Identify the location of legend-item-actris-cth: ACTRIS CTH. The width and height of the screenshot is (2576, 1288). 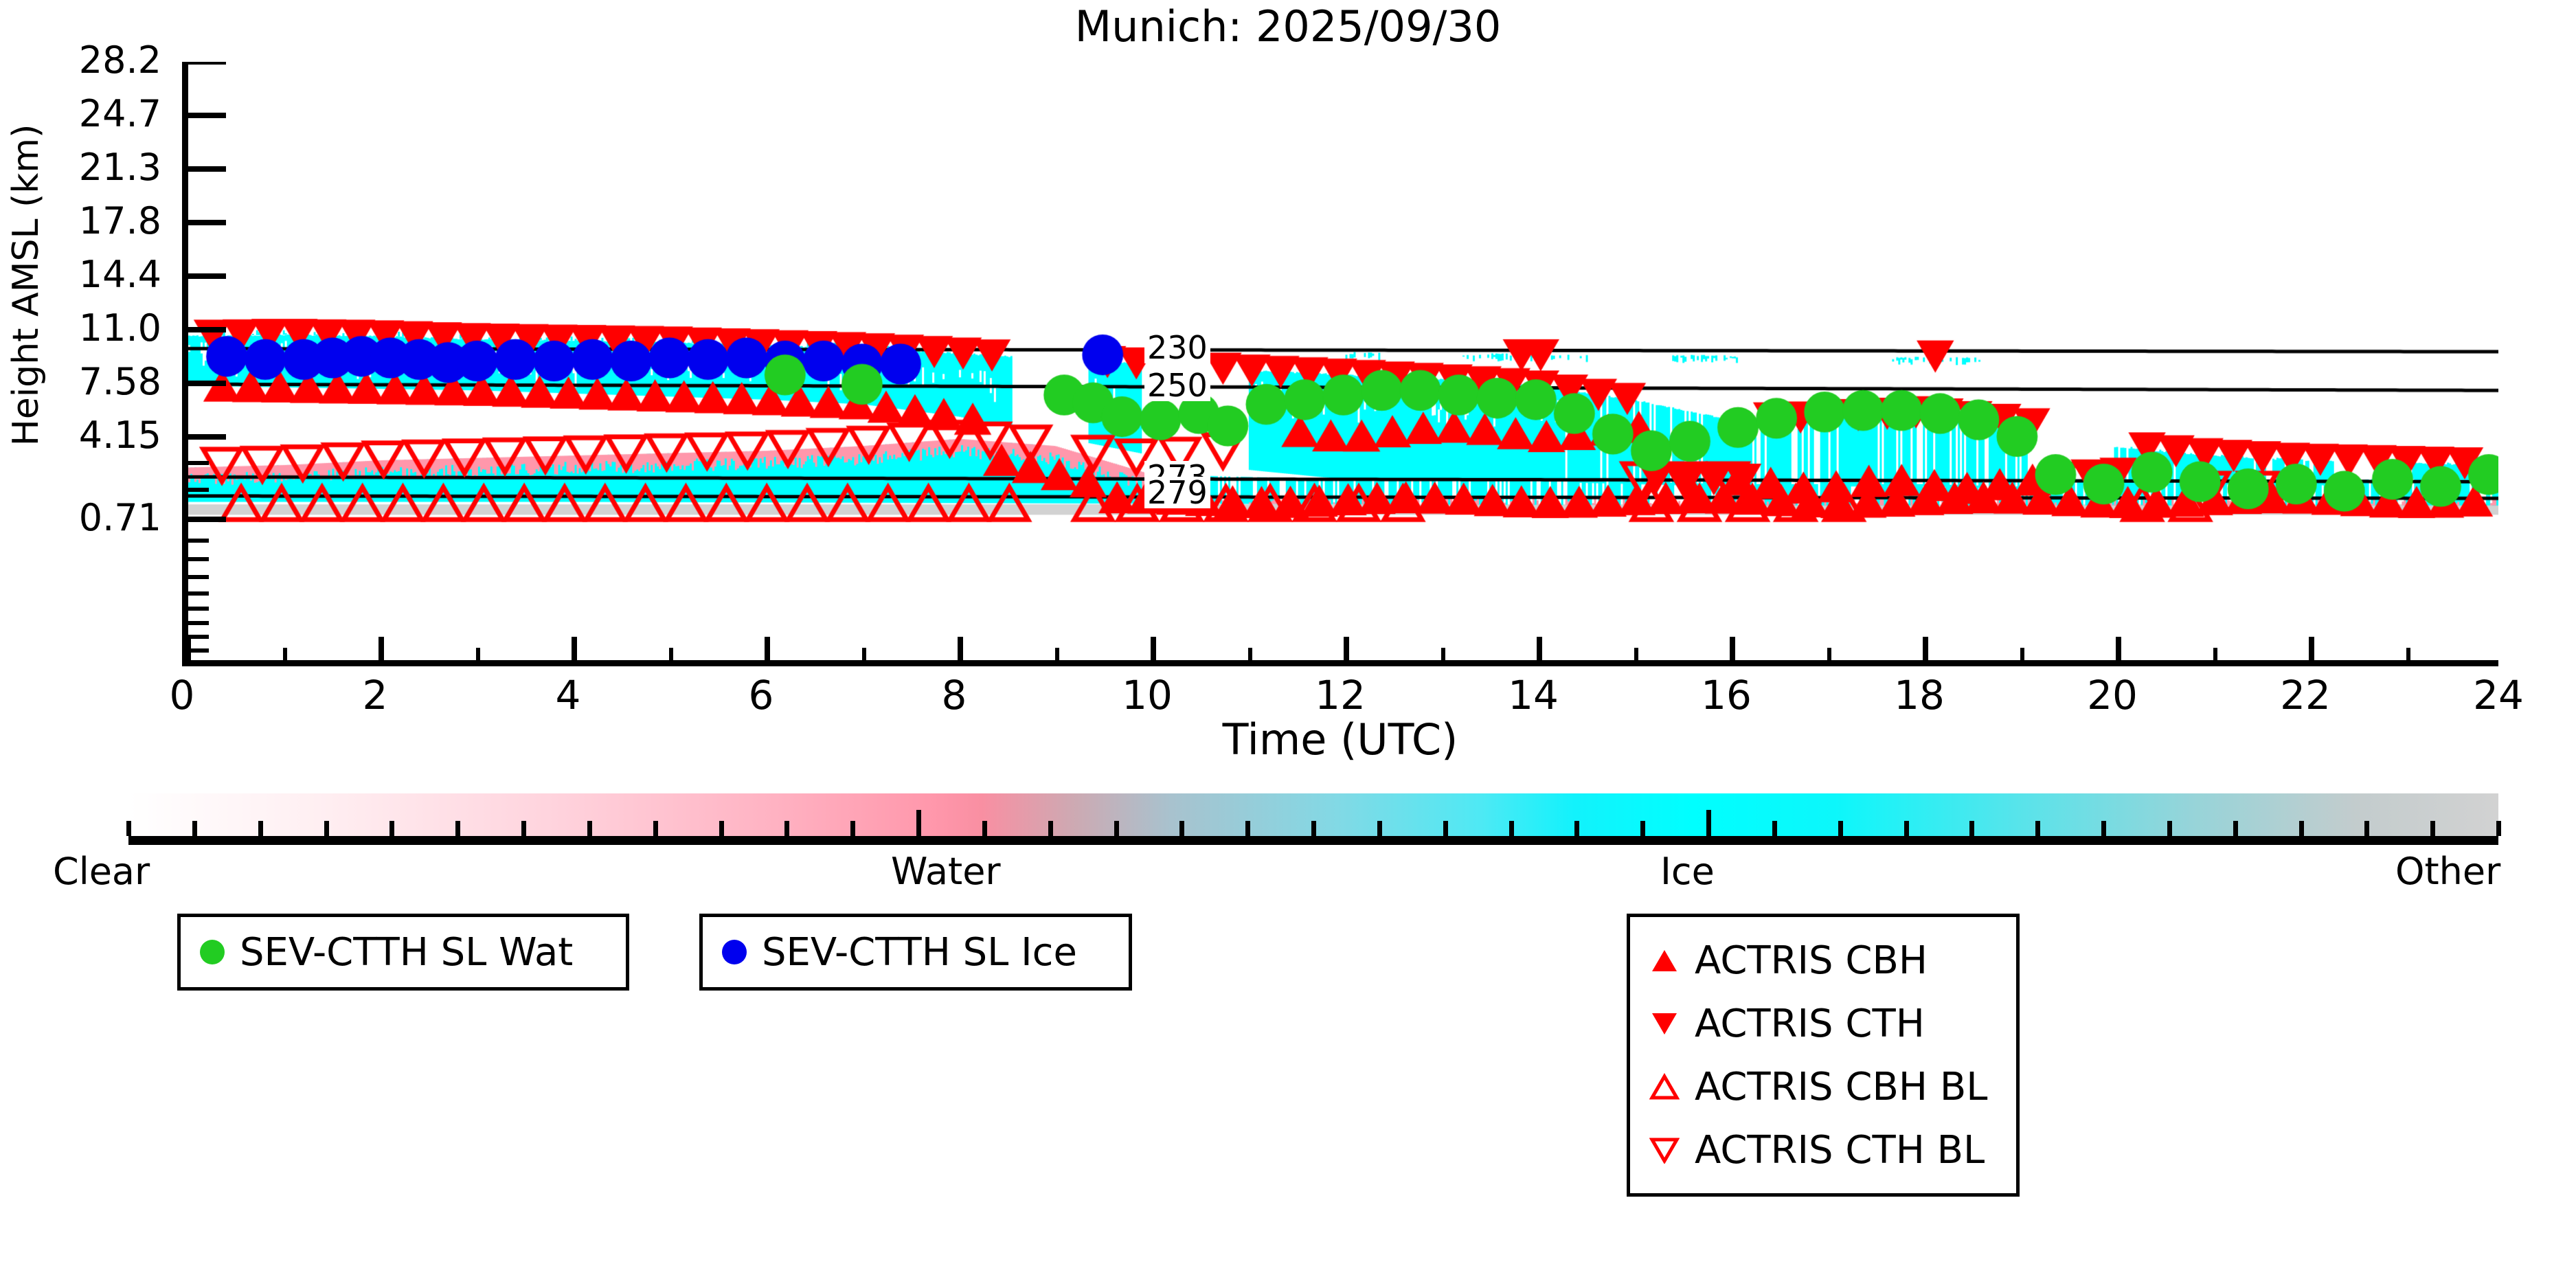
(1823, 1023).